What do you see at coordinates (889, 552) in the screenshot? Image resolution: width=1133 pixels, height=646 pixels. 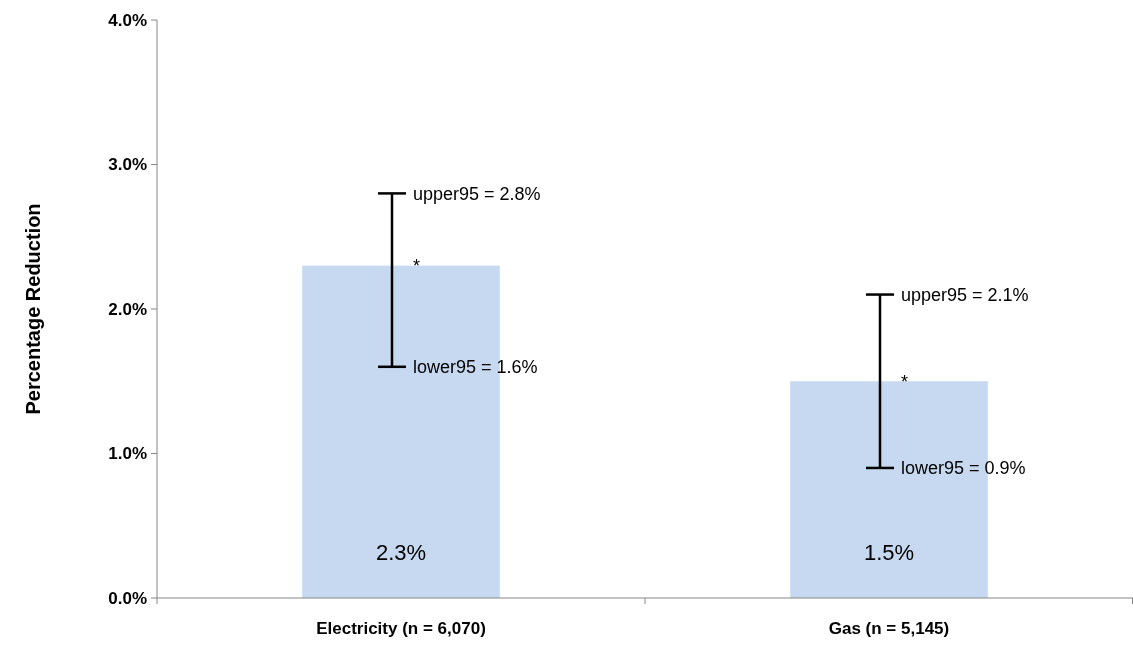 I see `data-label: 1.5%` at bounding box center [889, 552].